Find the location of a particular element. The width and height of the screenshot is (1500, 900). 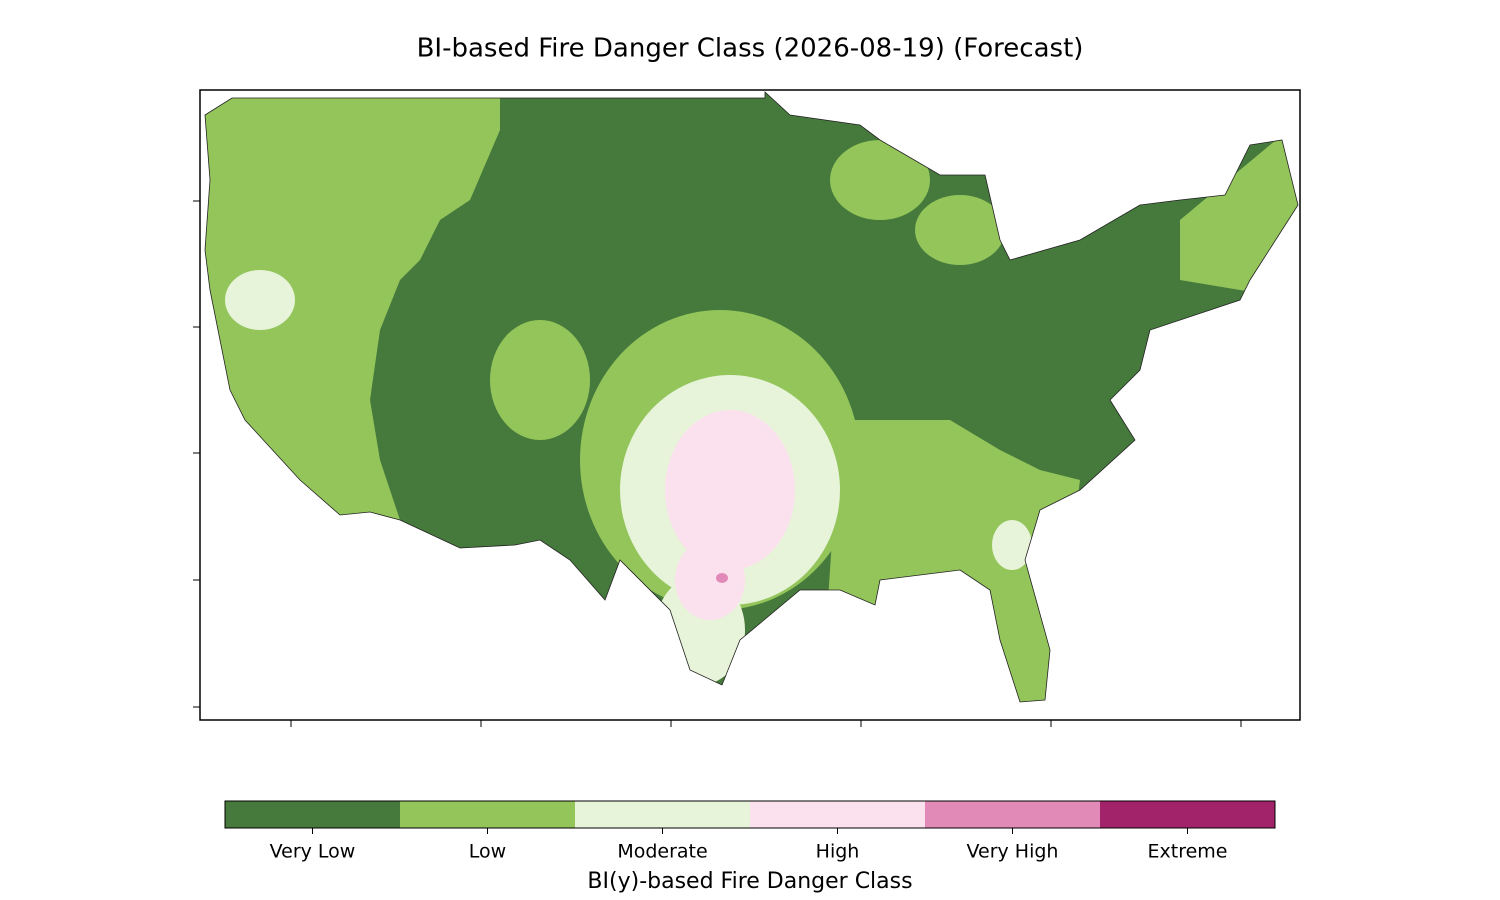

colorbar-label: Very High is located at coordinates (1013, 852).